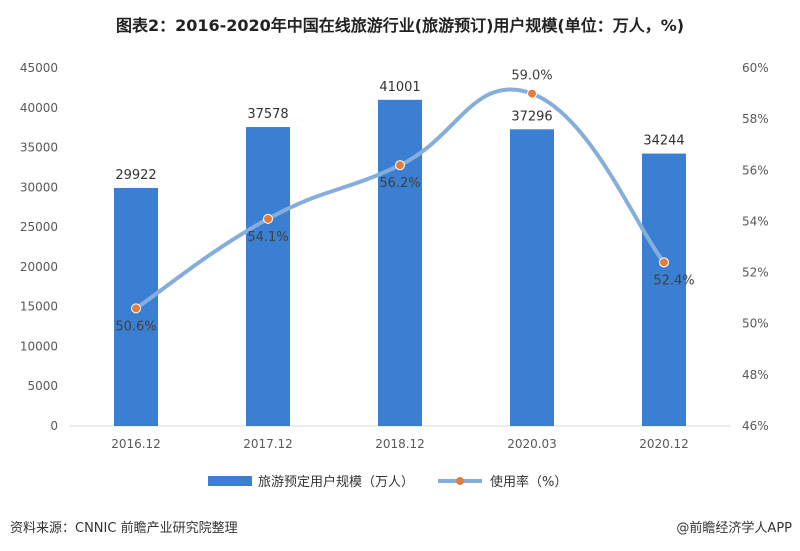  What do you see at coordinates (39, 187) in the screenshot?
I see `left-axis-tick: 30000` at bounding box center [39, 187].